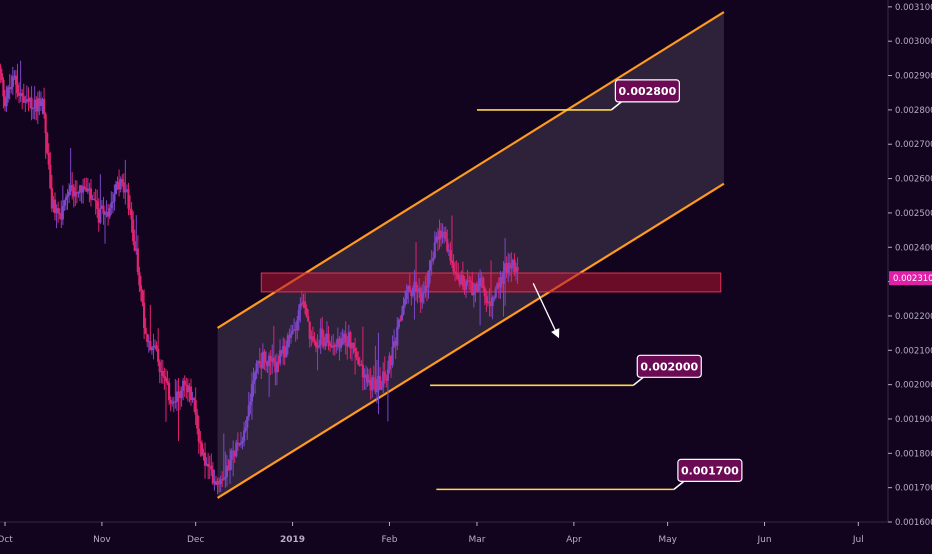 This screenshot has width=932, height=554. I want to click on target-label-text-2: 0.001700, so click(710, 470).